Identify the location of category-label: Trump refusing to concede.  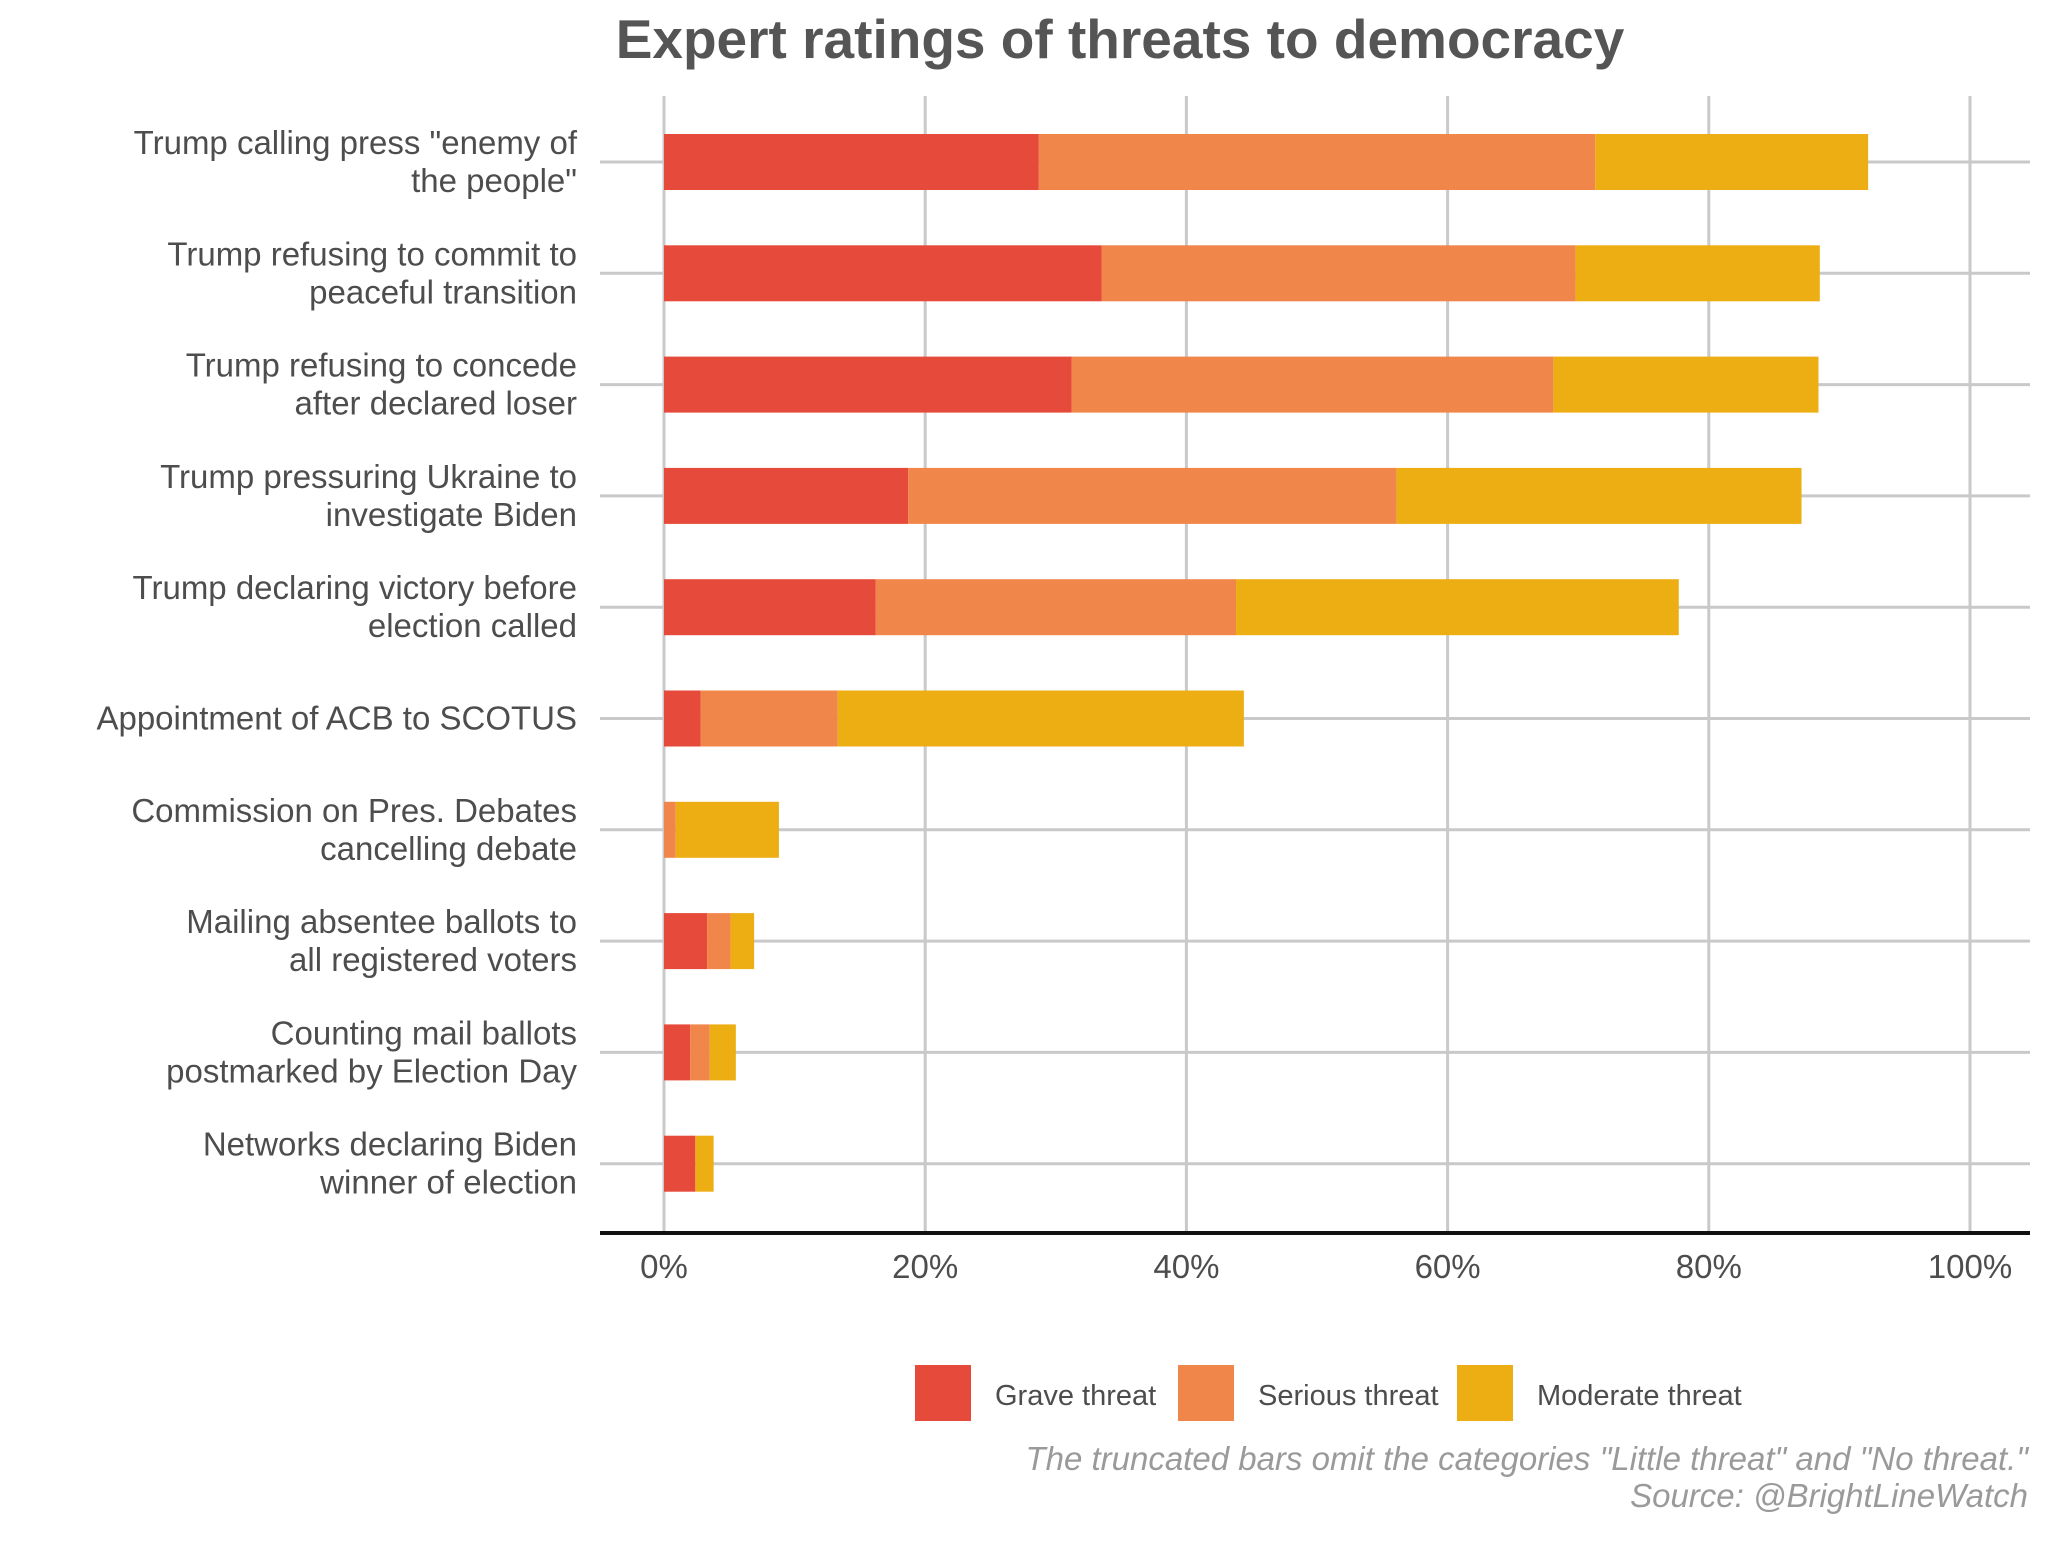
(381, 365).